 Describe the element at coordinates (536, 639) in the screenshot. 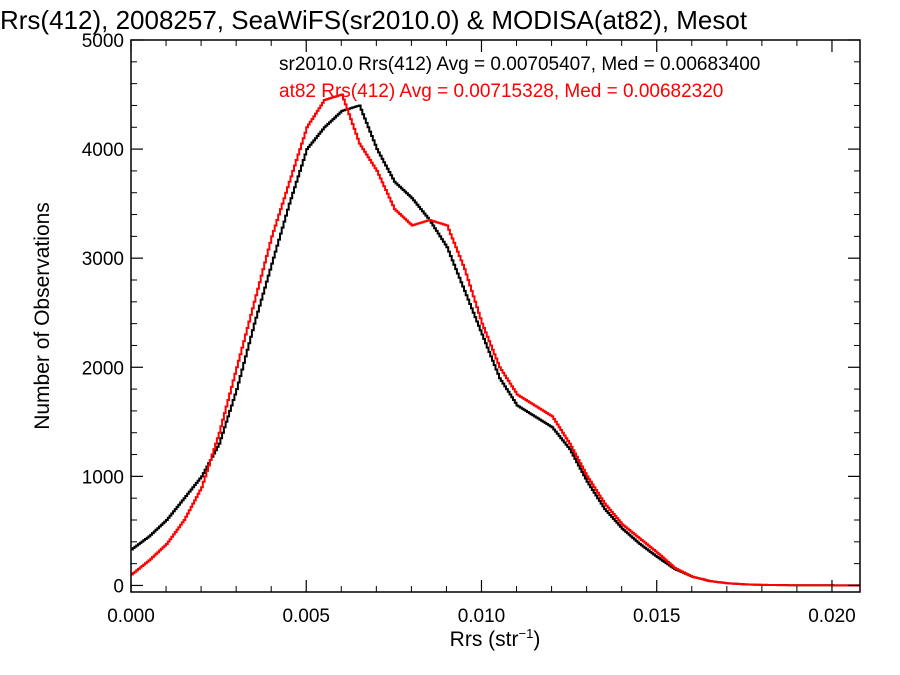

I see `x-axis-label-close: )` at that location.